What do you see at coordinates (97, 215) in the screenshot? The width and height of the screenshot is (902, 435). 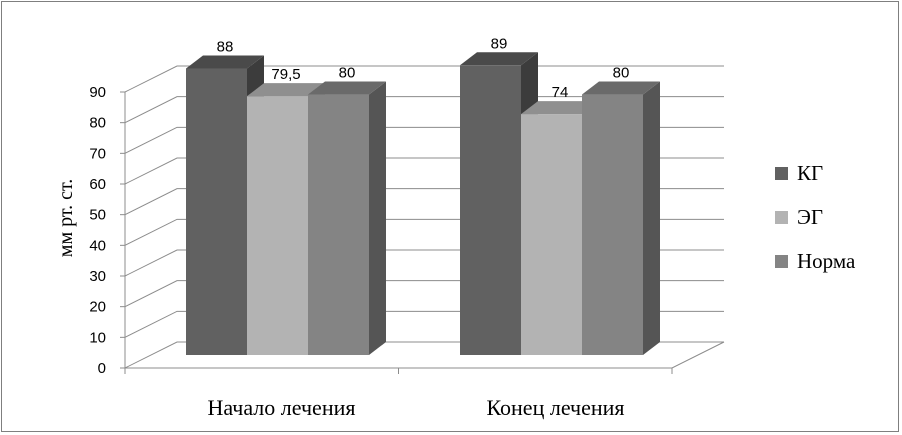 I see `y-tick-label: 50` at bounding box center [97, 215].